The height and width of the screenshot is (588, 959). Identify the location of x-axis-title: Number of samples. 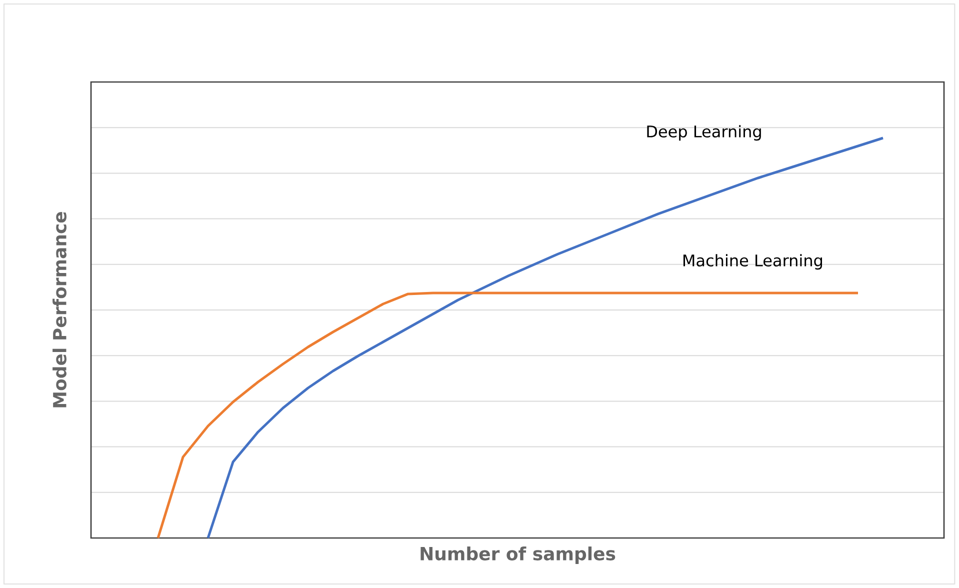
(518, 555).